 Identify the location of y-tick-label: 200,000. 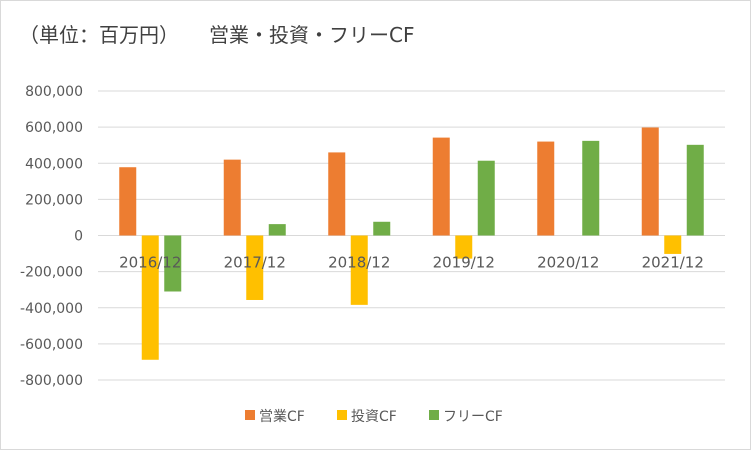
(54, 200).